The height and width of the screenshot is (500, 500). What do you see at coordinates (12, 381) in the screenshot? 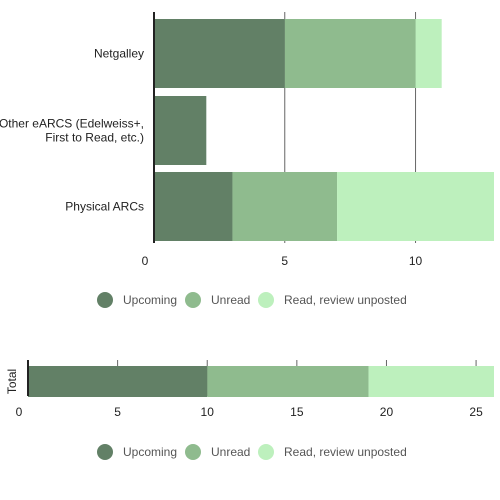
I see `category-label-total: Total` at bounding box center [12, 381].